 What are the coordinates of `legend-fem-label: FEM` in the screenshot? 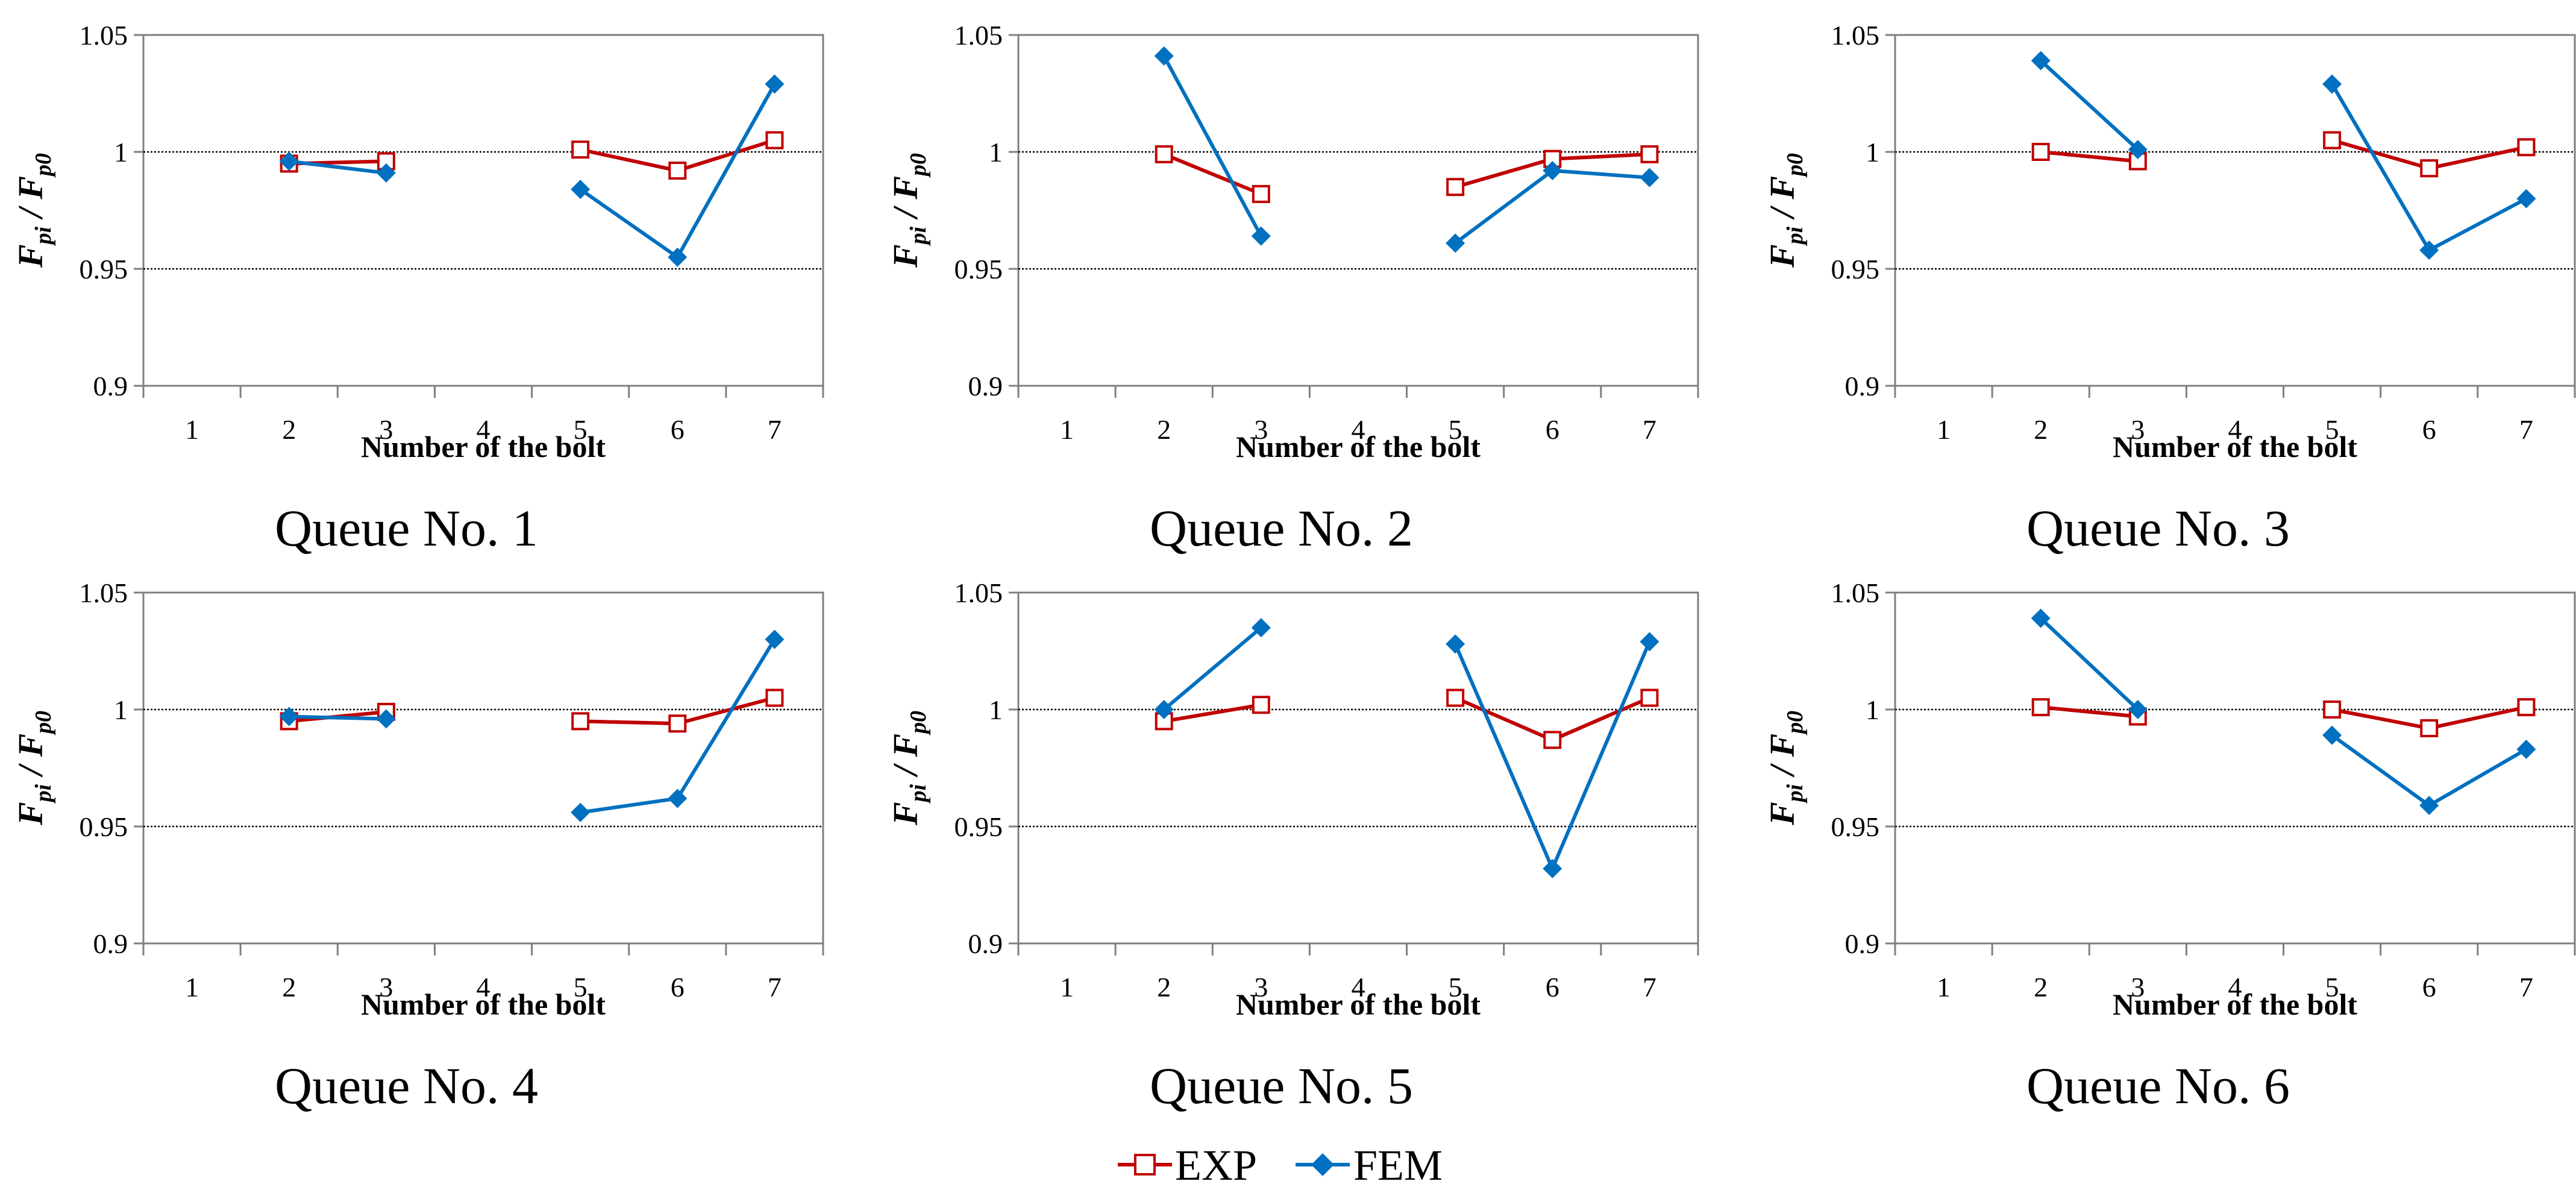 It's located at (1398, 1165).